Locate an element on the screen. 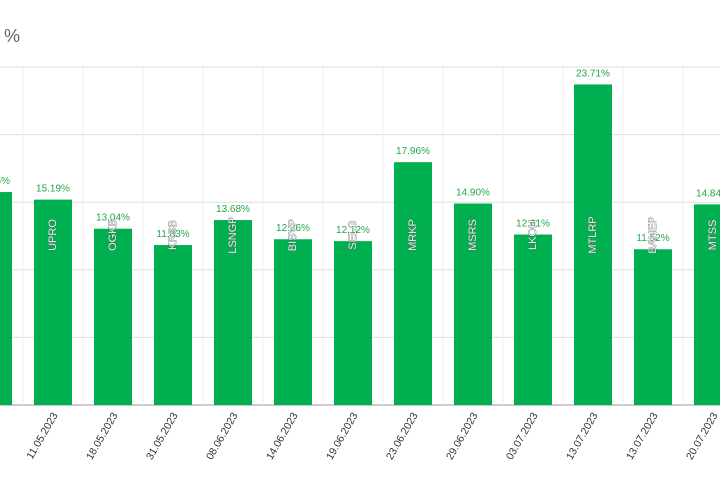 This screenshot has height=480, width=720. ticker-label: MRKP is located at coordinates (413, 235).